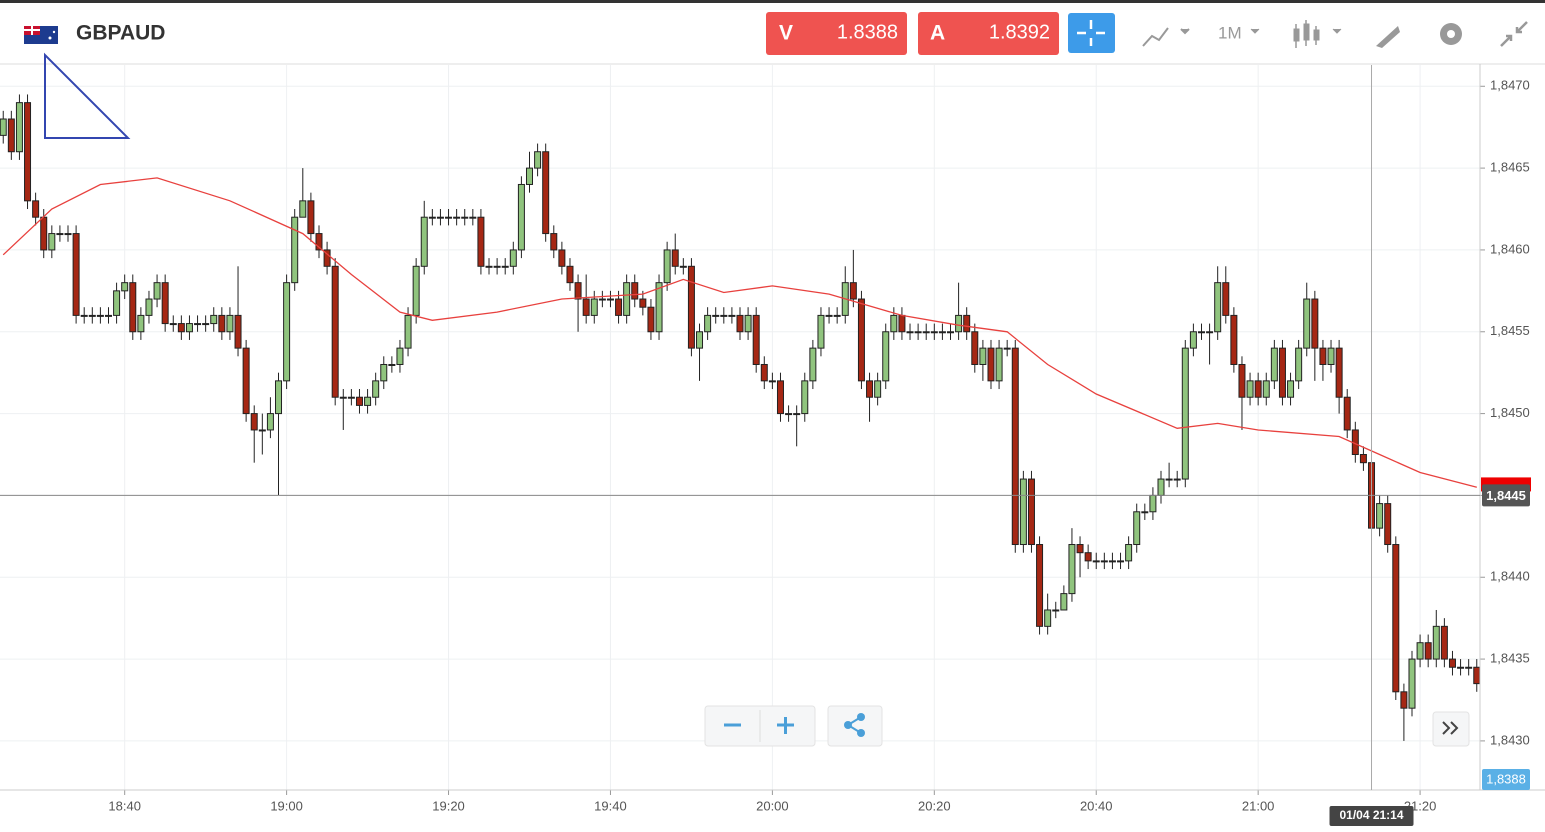 Image resolution: width=1545 pixels, height=832 pixels. What do you see at coordinates (785, 725) in the screenshot?
I see `zoom-in` at bounding box center [785, 725].